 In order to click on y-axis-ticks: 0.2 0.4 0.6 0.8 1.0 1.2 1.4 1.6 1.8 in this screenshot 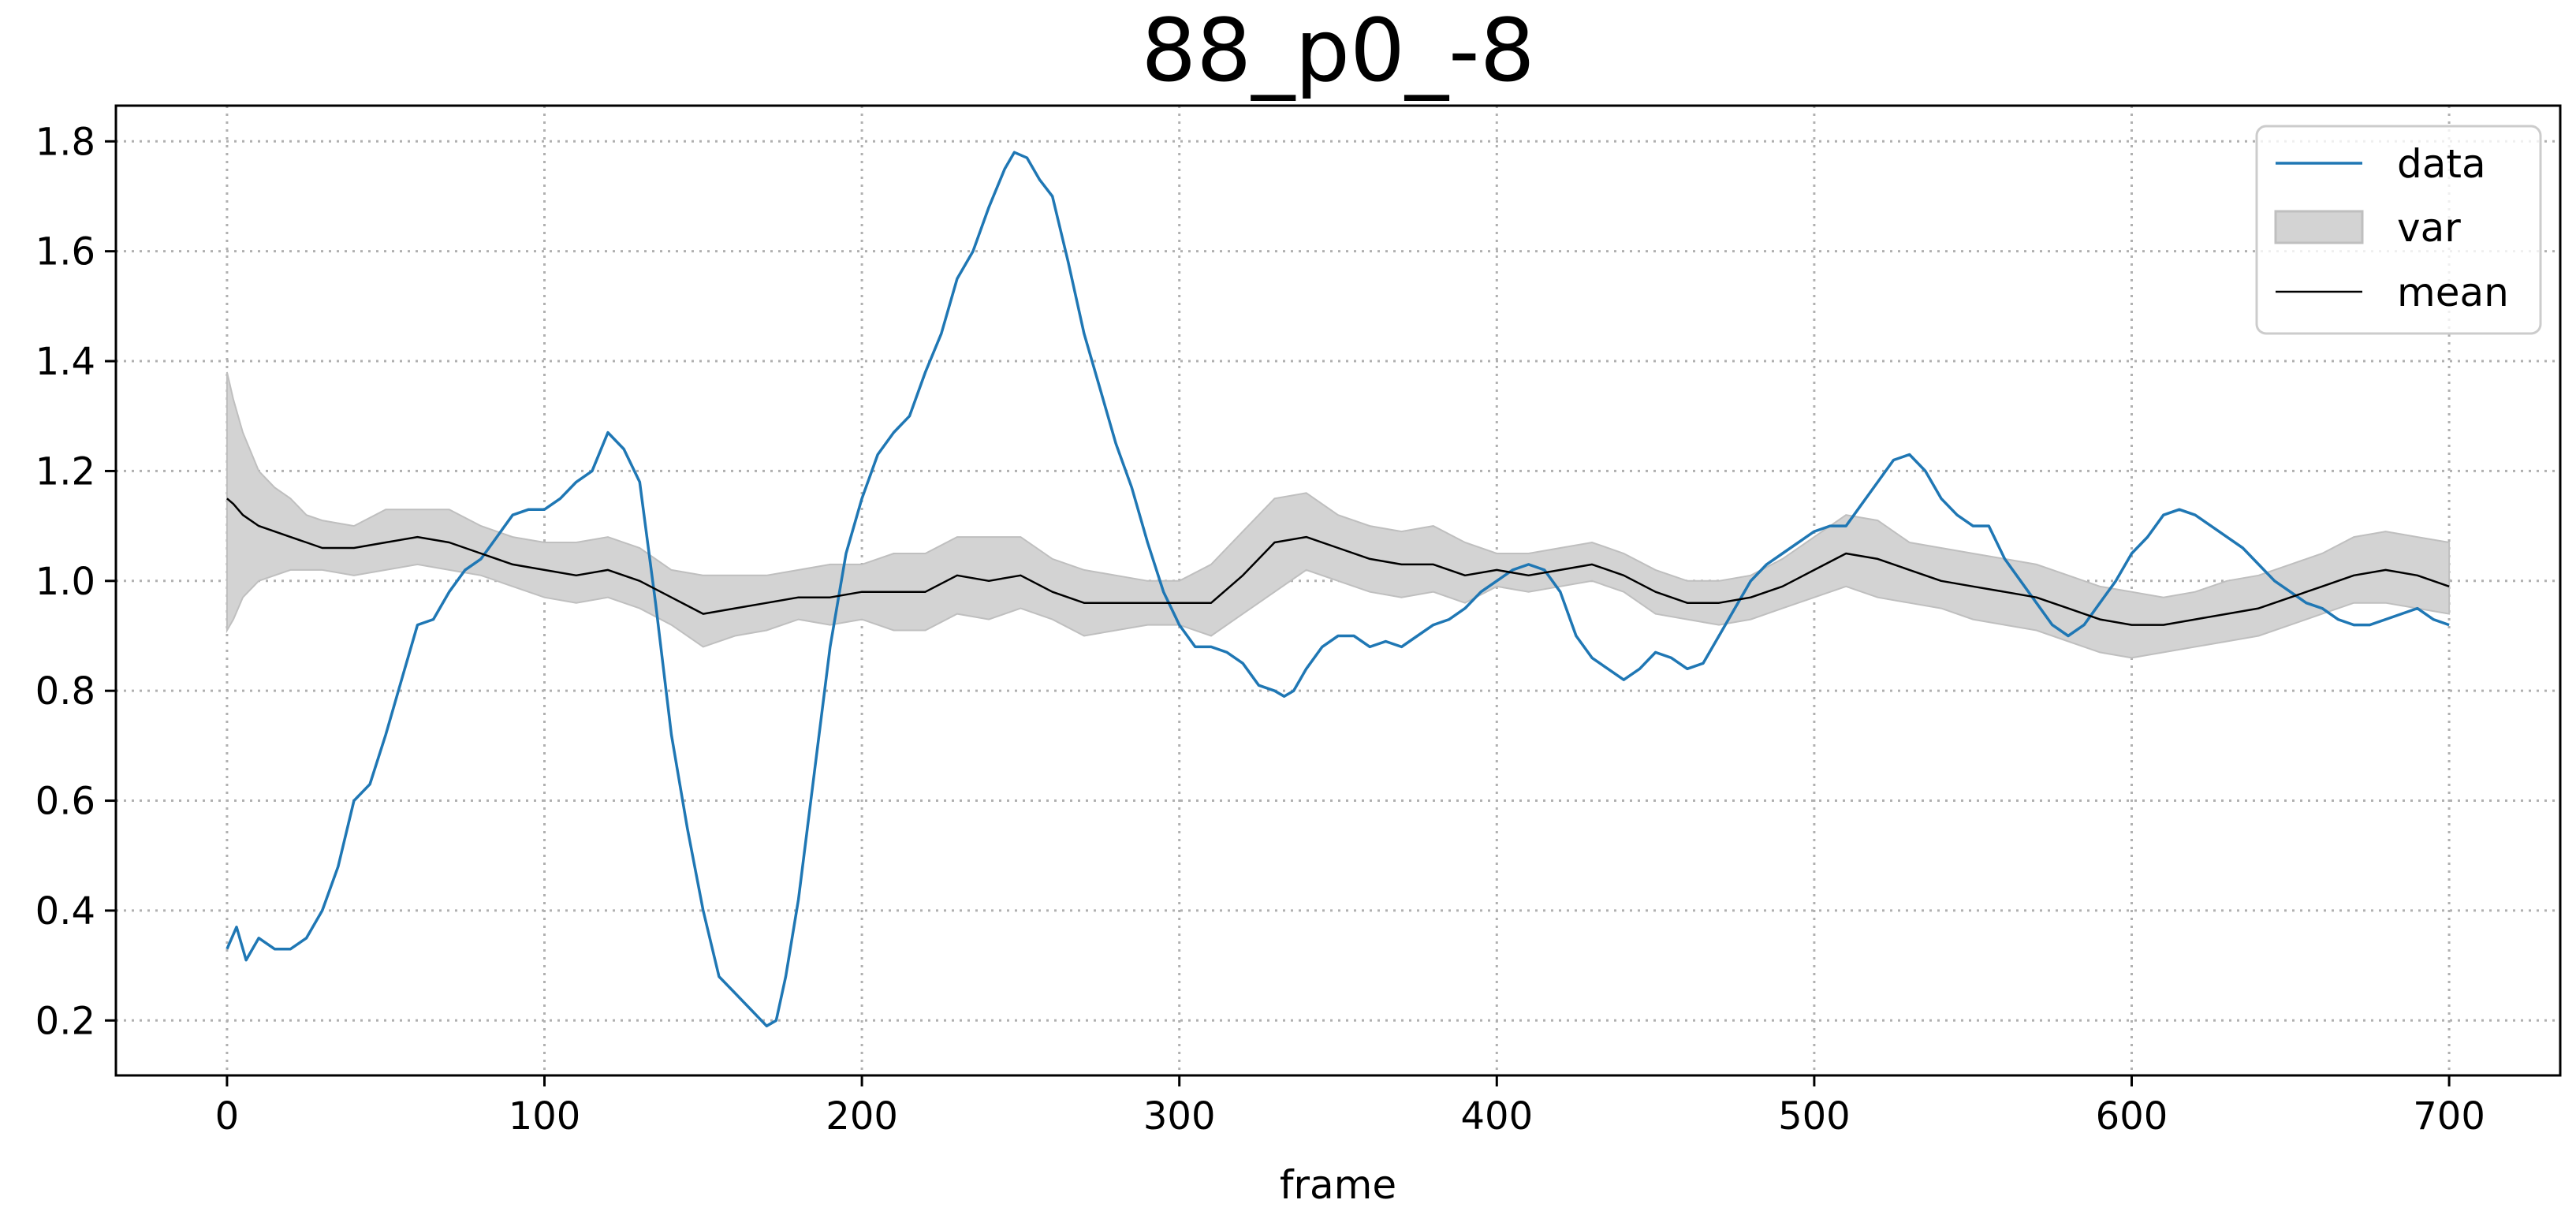, I will do `click(75, 581)`.